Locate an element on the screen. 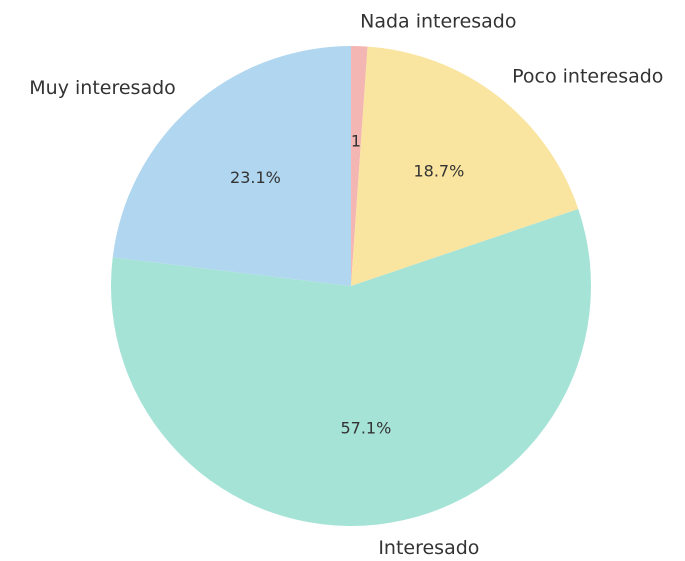 This screenshot has width=685, height=561. slice-label: Nada interesado is located at coordinates (438, 22).